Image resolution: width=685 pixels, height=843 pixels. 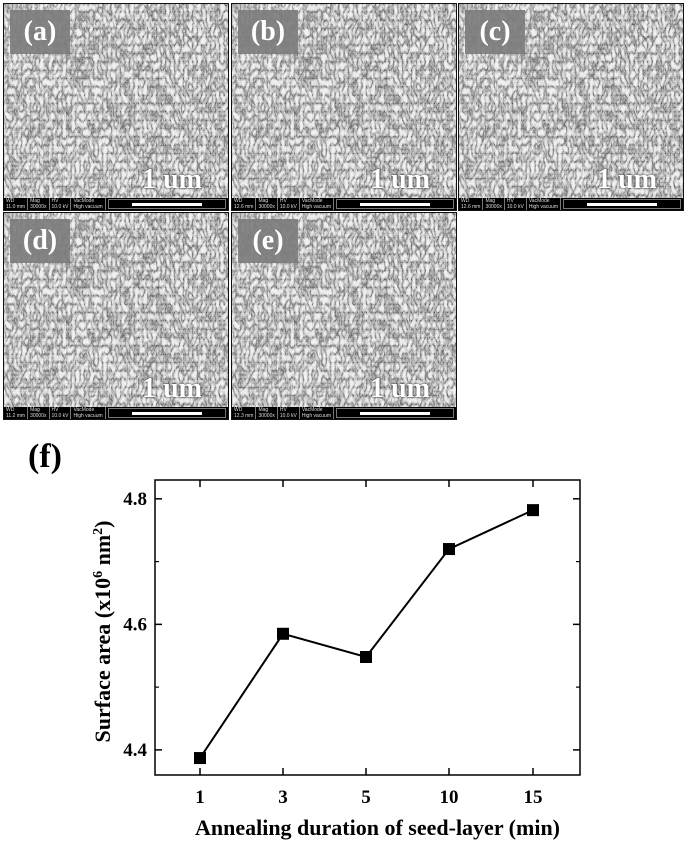 I want to click on y-tick-label: 4.6, so click(x=135, y=624).